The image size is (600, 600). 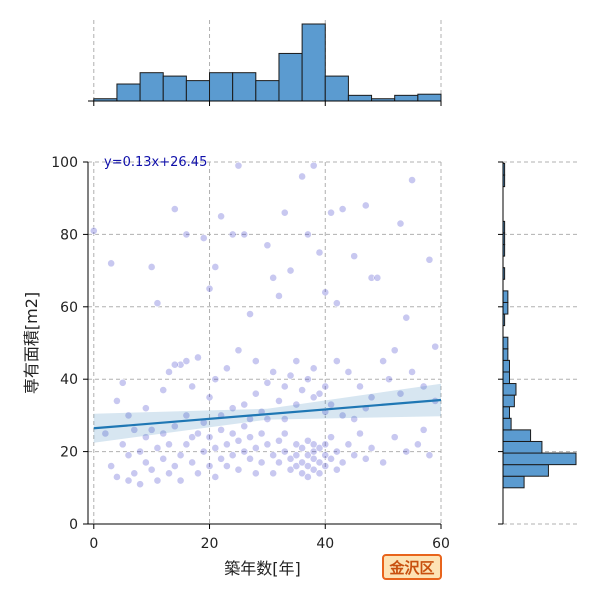 What do you see at coordinates (539, 343) in the screenshot?
I see `right-histogram` at bounding box center [539, 343].